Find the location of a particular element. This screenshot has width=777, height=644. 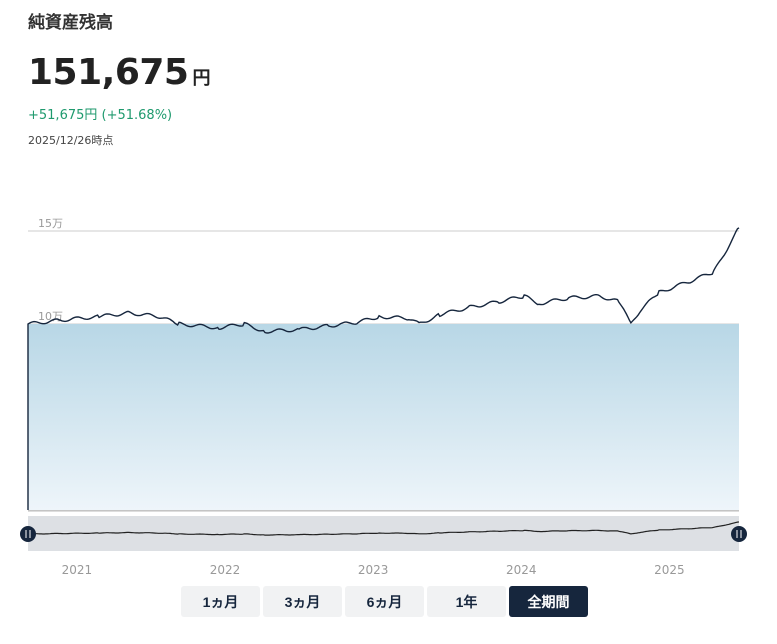

x-tick-label: 2025 is located at coordinates (669, 570).